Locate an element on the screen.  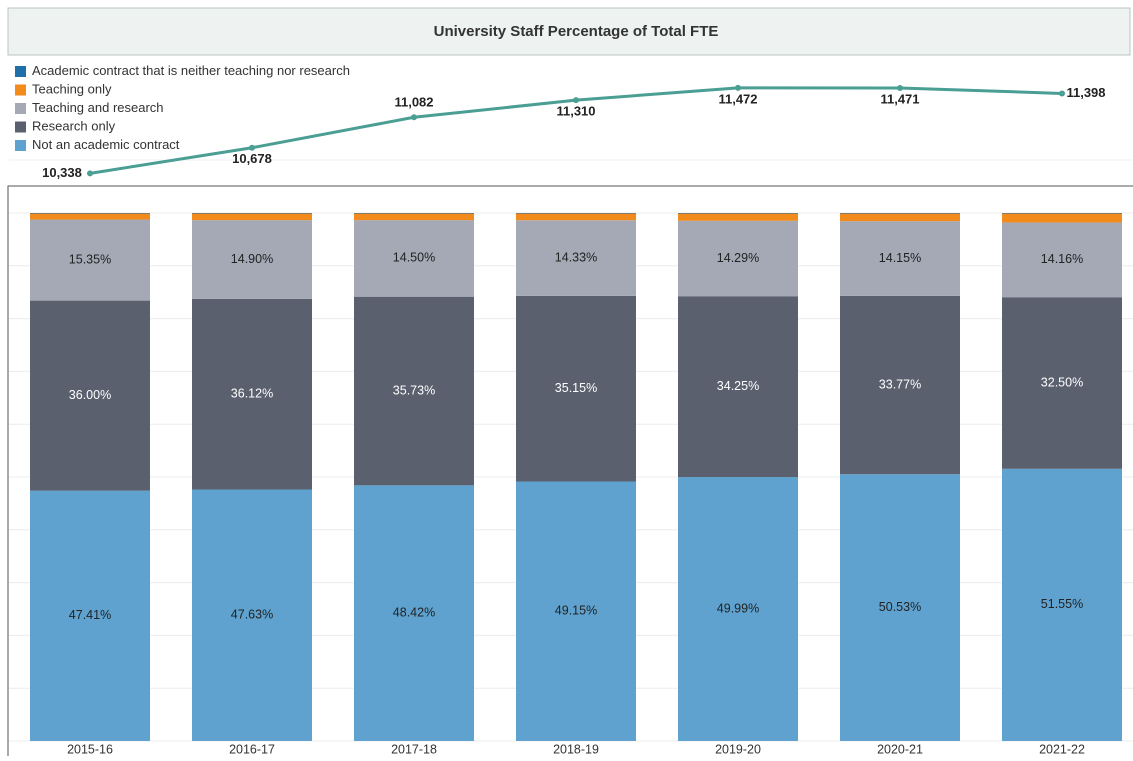
legend-label: Not an academic contract is located at coordinates (106, 144).